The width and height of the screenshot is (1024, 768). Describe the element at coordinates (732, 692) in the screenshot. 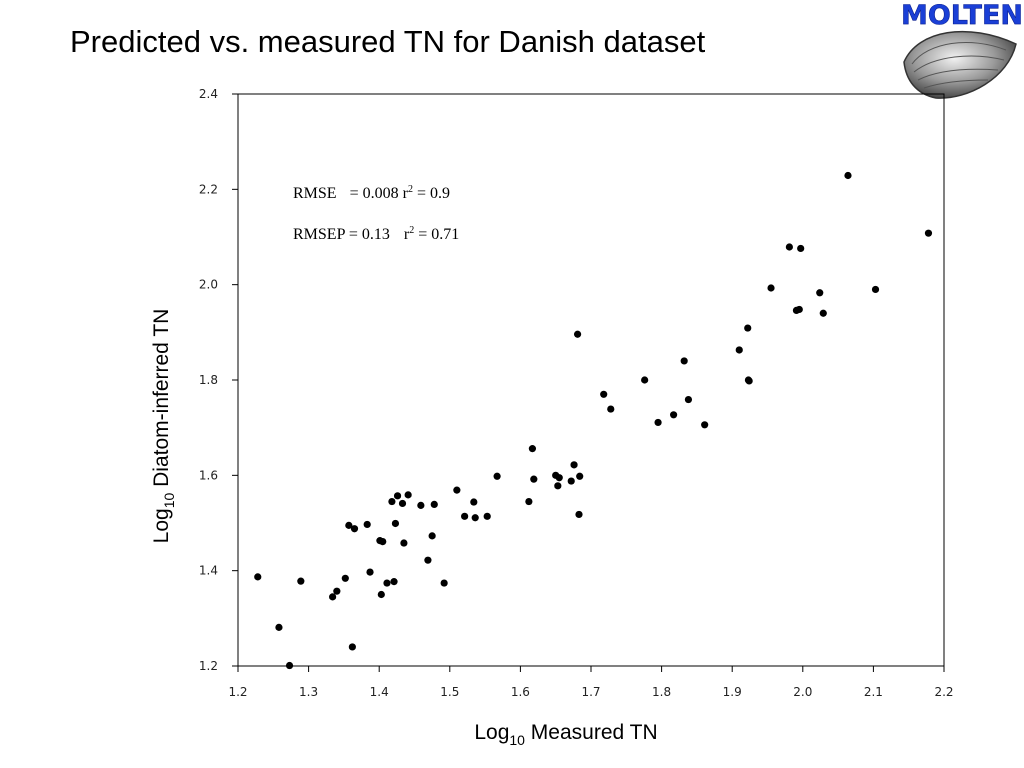

I see `x-tick-label: 1.9` at that location.